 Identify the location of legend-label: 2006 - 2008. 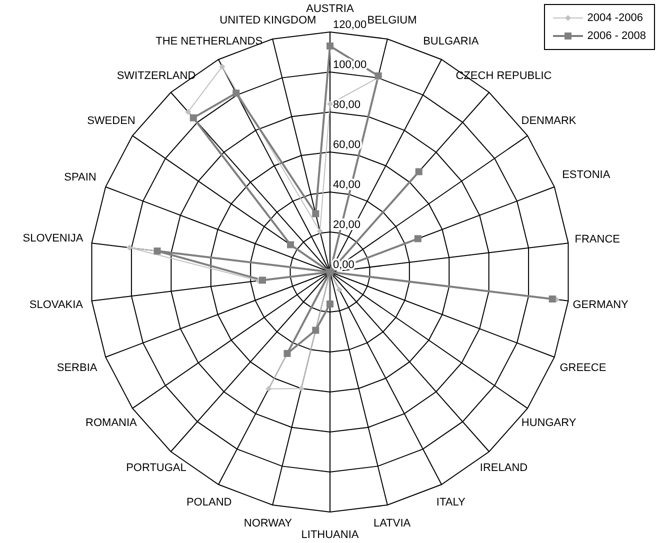
(616, 36).